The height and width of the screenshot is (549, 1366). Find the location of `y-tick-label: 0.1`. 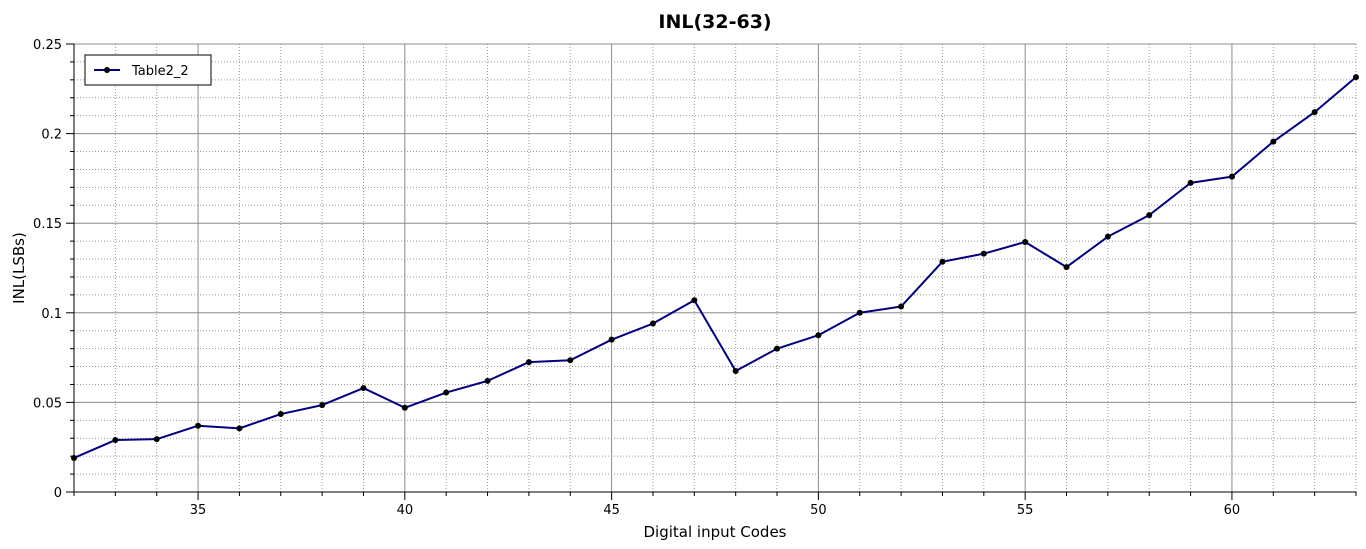

y-tick-label: 0.1 is located at coordinates (51, 314).